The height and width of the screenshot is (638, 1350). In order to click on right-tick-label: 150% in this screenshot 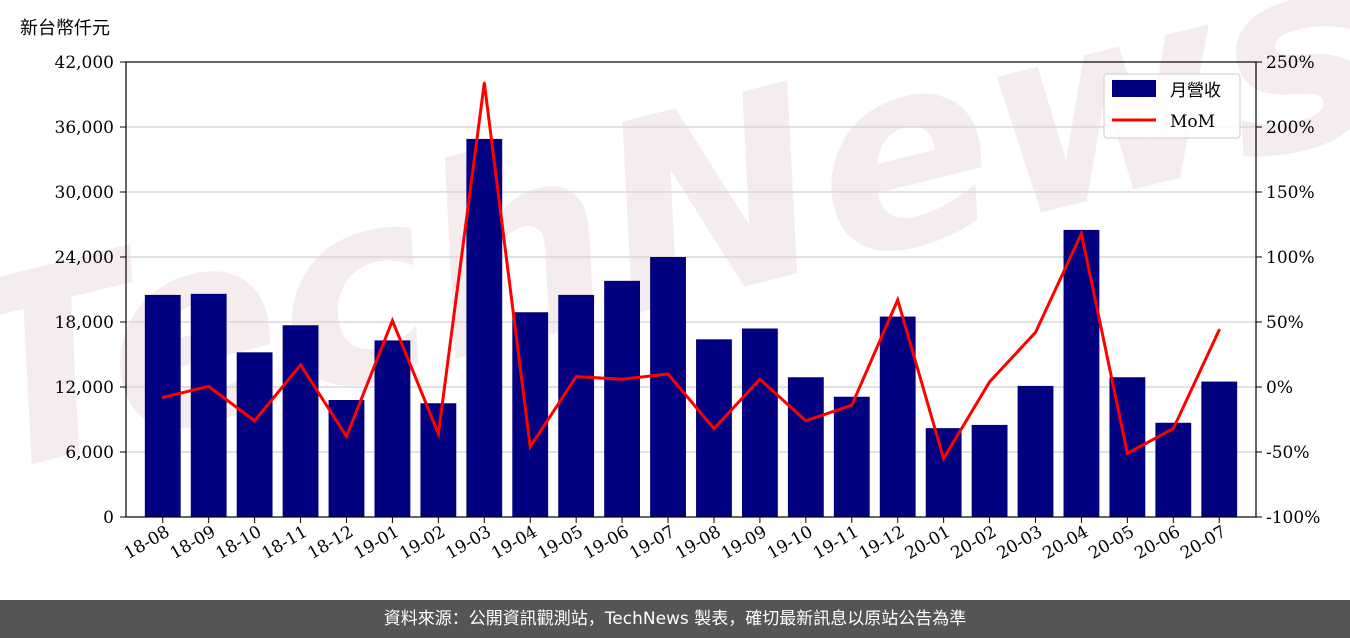, I will do `click(1290, 193)`.